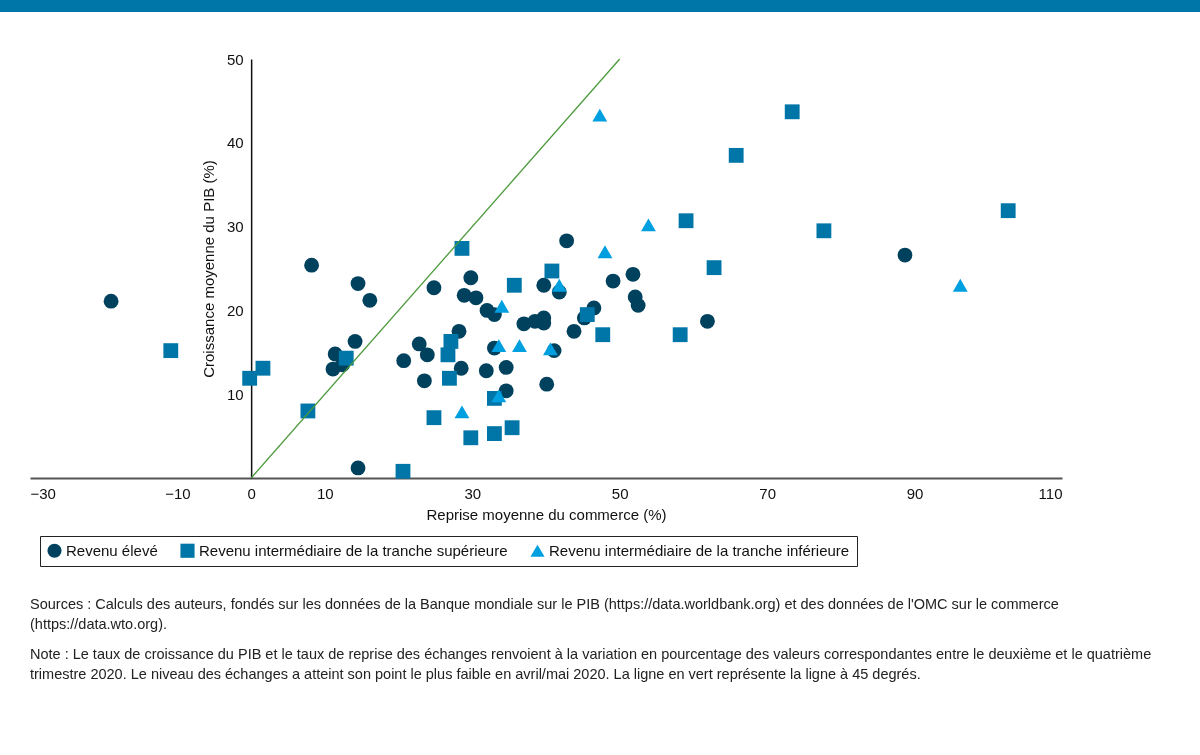 The height and width of the screenshot is (755, 1200). Describe the element at coordinates (208, 269) in the screenshot. I see `y-axis-title: Croissance moyenne du PIB (%)` at that location.